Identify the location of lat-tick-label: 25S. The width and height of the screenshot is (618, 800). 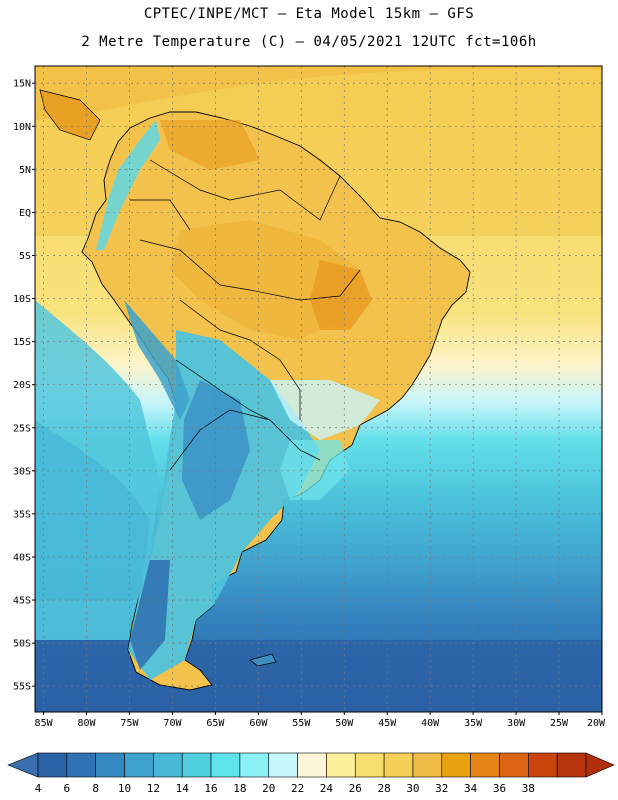
(22, 428).